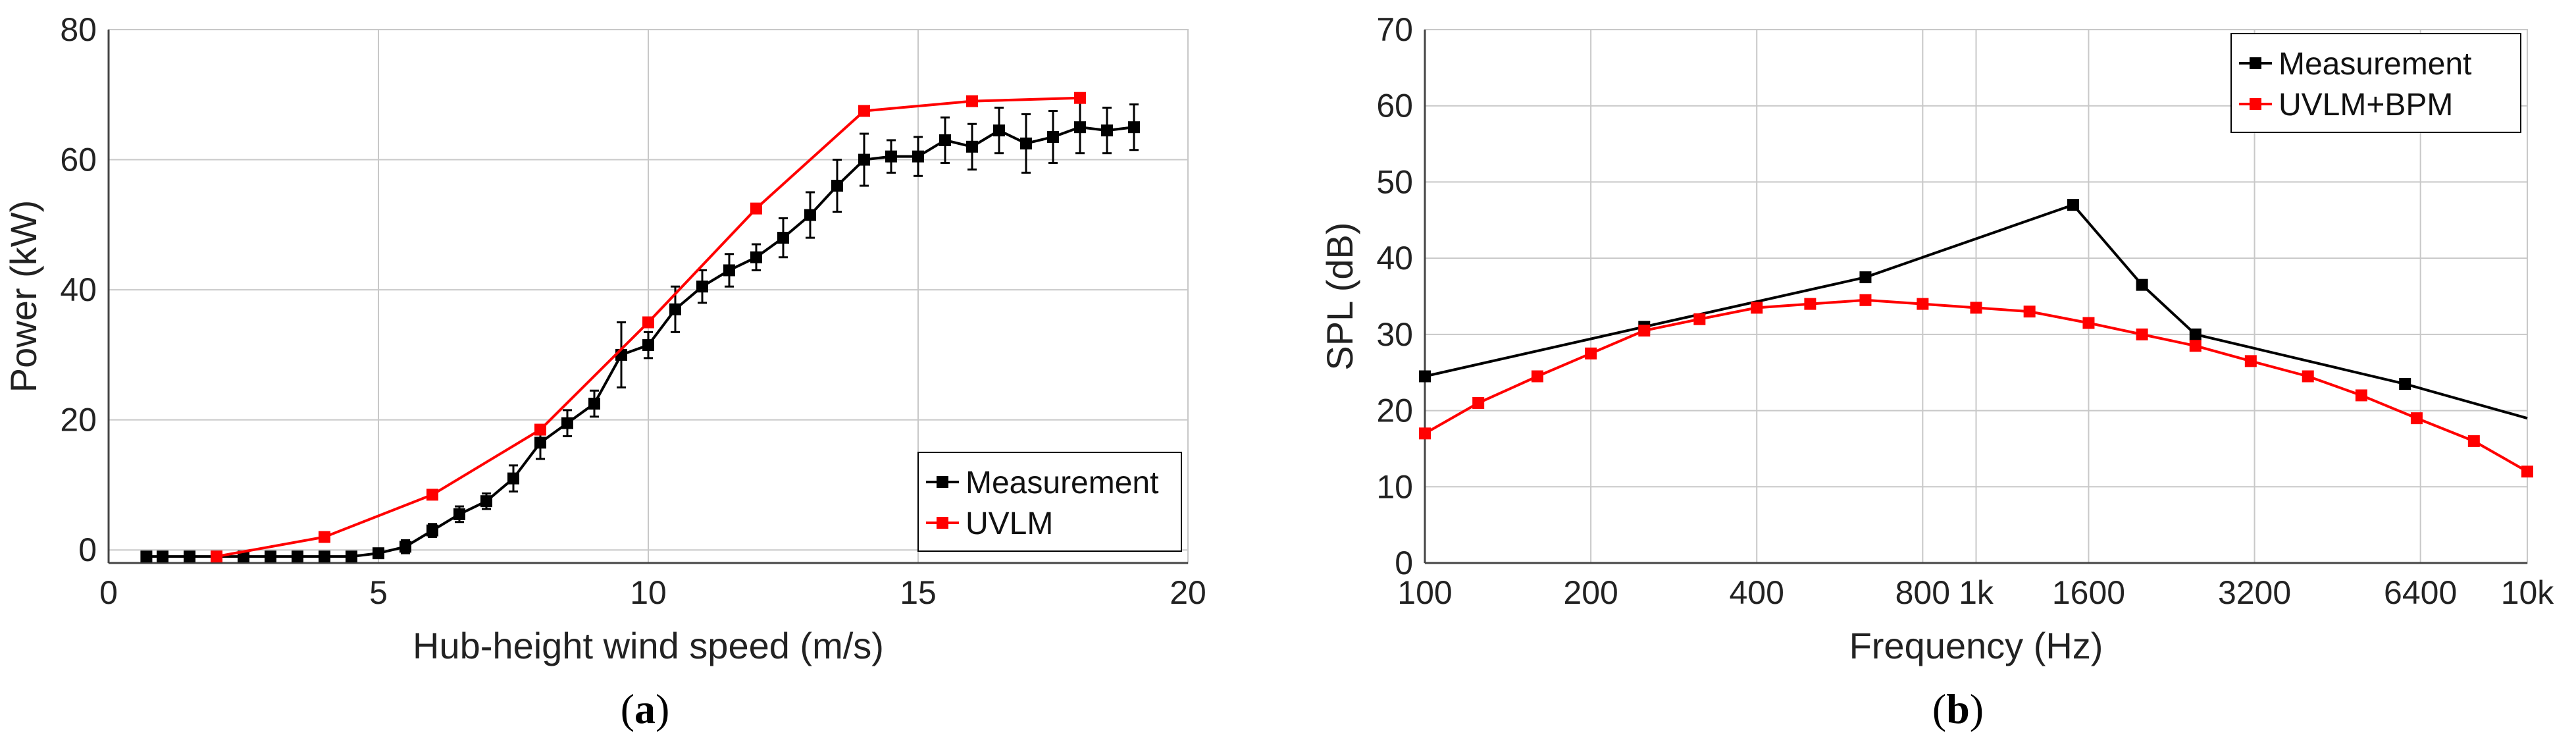  Describe the element at coordinates (1394, 334) in the screenshot. I see `y-tick-label: 30` at that location.